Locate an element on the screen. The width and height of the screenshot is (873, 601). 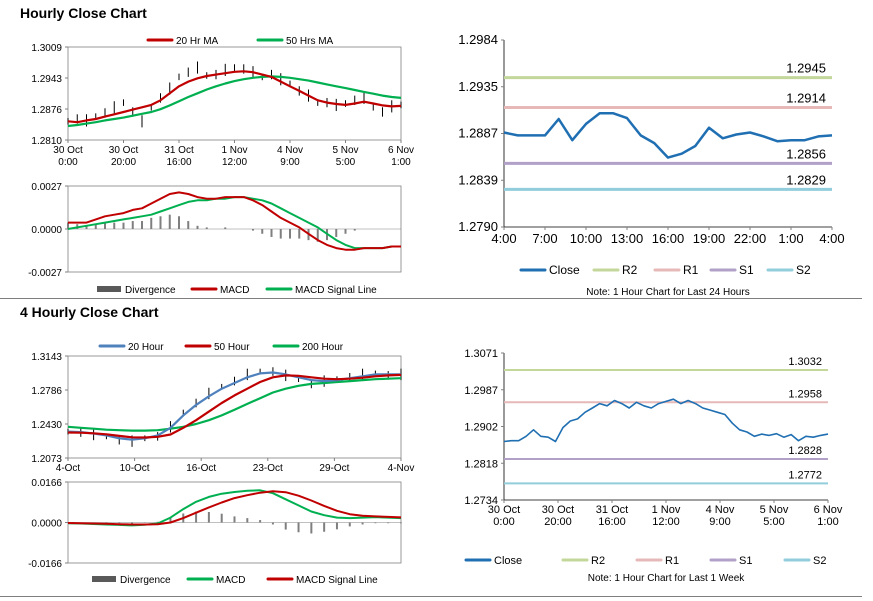
x-tick-label: 13:00 is located at coordinates (627, 238).